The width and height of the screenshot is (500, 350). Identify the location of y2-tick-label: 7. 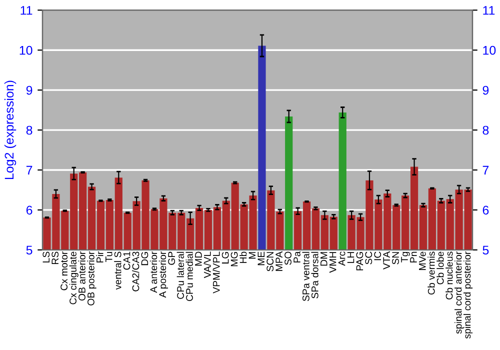
(485, 170).